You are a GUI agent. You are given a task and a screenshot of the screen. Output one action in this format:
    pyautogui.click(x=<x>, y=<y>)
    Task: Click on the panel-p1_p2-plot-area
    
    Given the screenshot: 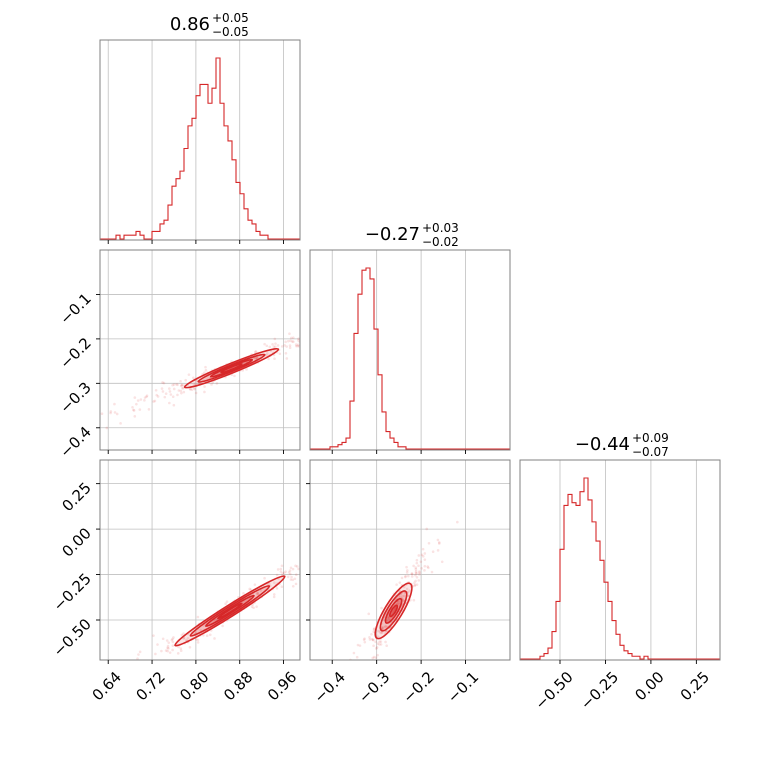 What is the action you would take?
    pyautogui.click(x=410, y=581)
    